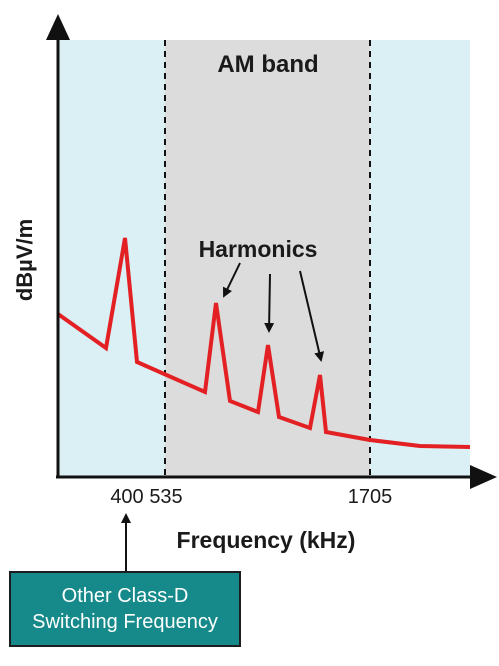 This screenshot has width=499, height=666. Describe the element at coordinates (370, 497) in the screenshot. I see `tick-label-1705: 1705` at that location.